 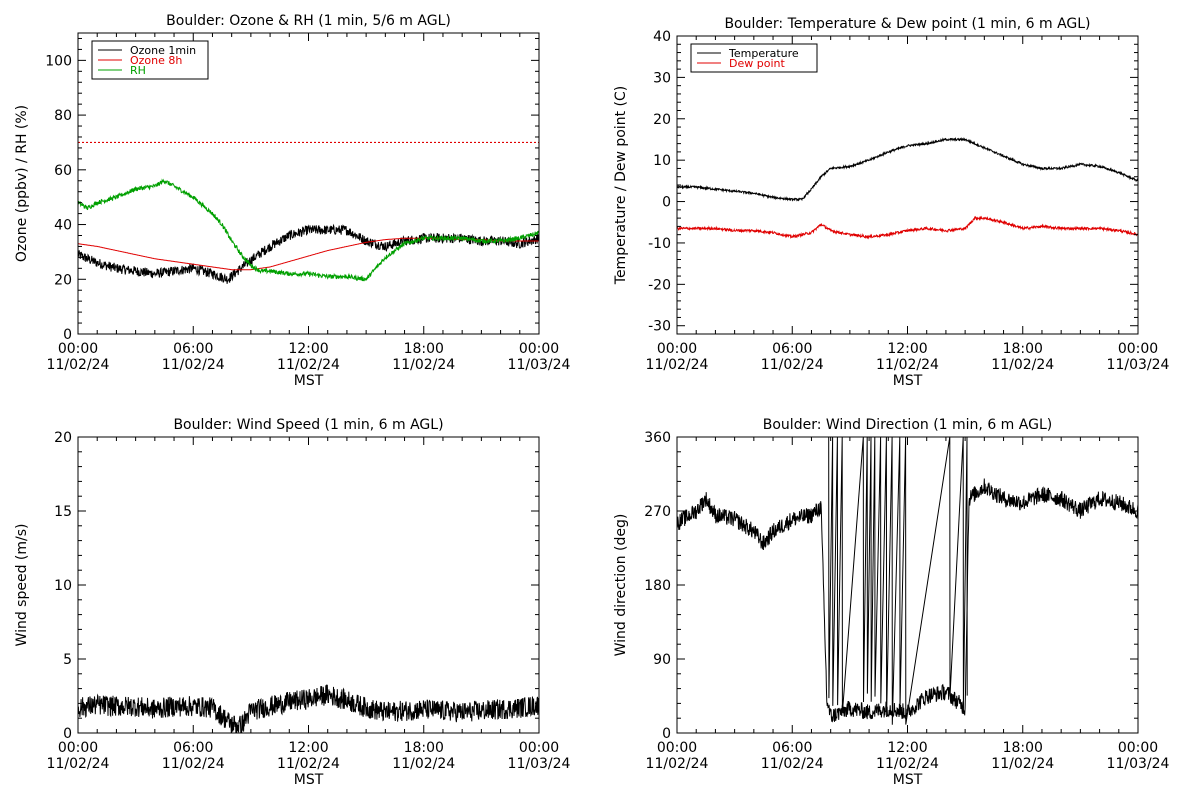 What do you see at coordinates (907, 227) in the screenshot?
I see `series-line-dew-point` at bounding box center [907, 227].